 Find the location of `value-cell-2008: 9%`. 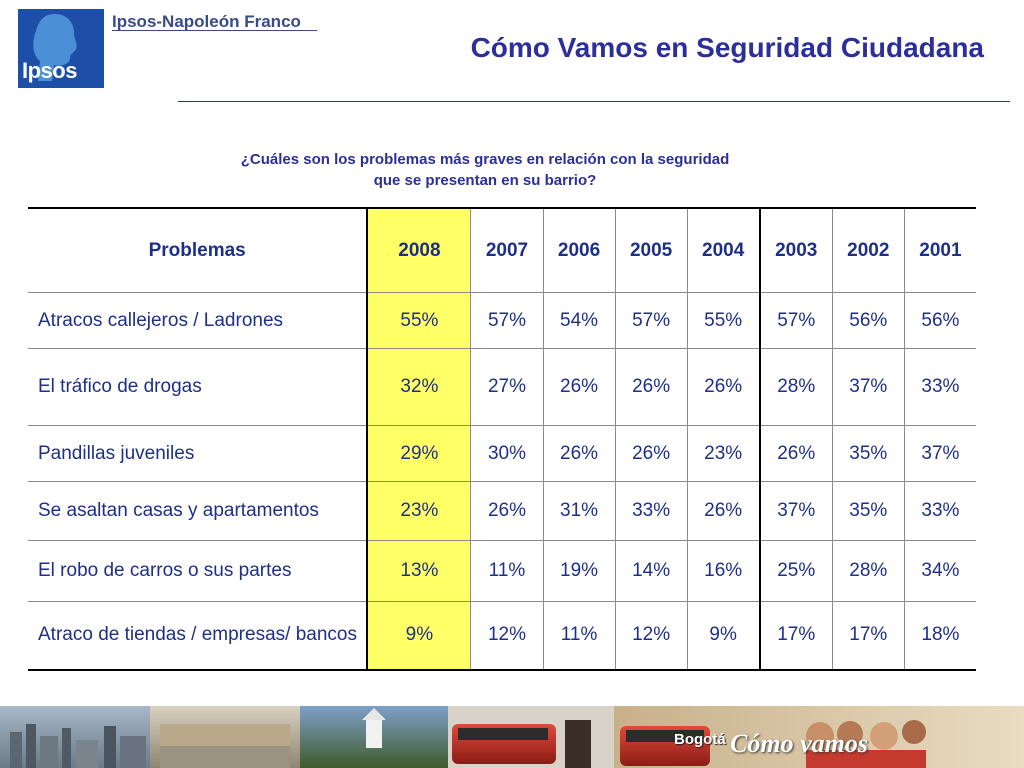

value-cell-2008: 9% is located at coordinates (419, 636).